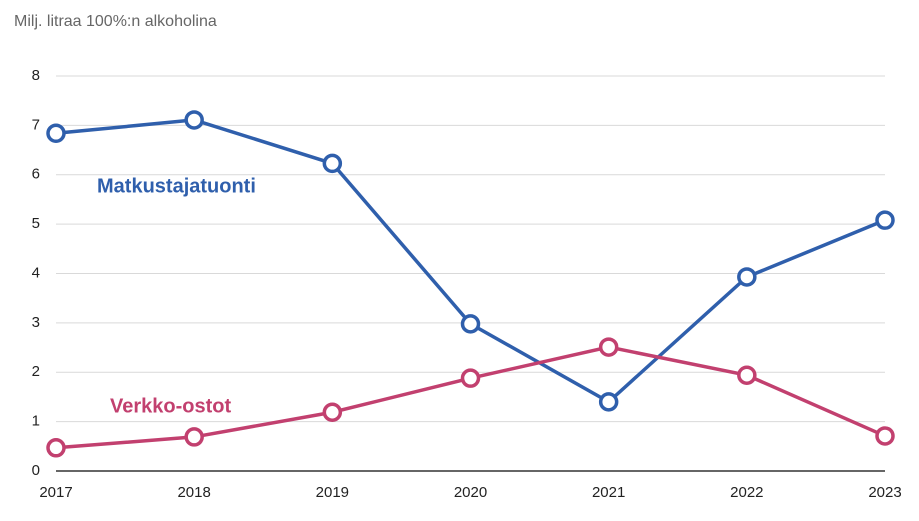 Image resolution: width=919 pixels, height=521 pixels. I want to click on x-tick-label: 2020, so click(470, 492).